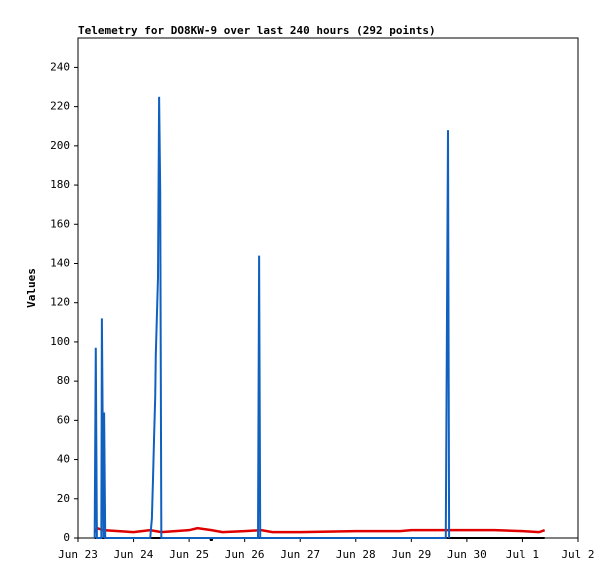 This screenshot has height=583, width=615. I want to click on y-tick-label: 60, so click(63, 419).